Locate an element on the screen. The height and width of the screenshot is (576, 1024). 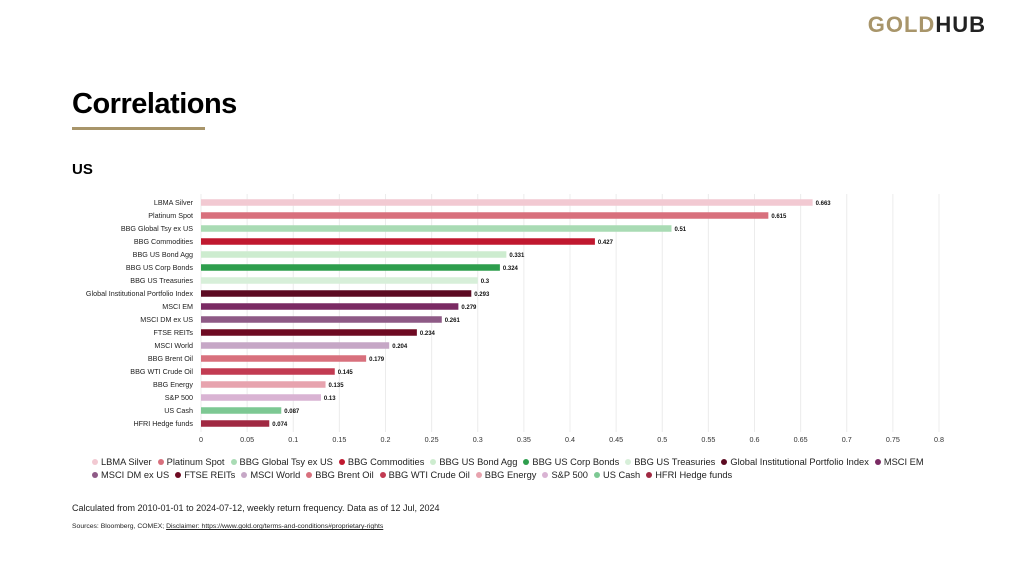
legend-item: BBG Commodities is located at coordinates (381, 462).